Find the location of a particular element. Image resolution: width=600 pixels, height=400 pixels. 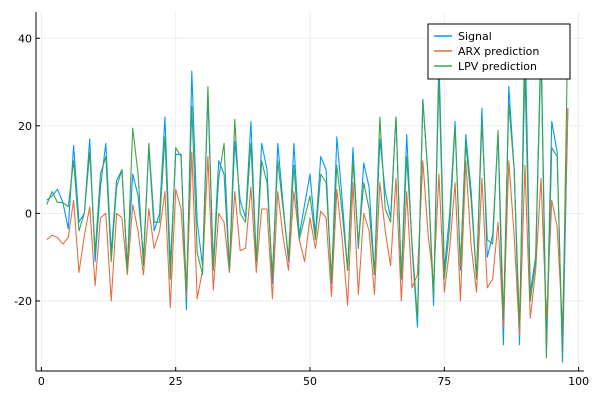

x-tick-label: 25 is located at coordinates (176, 381).